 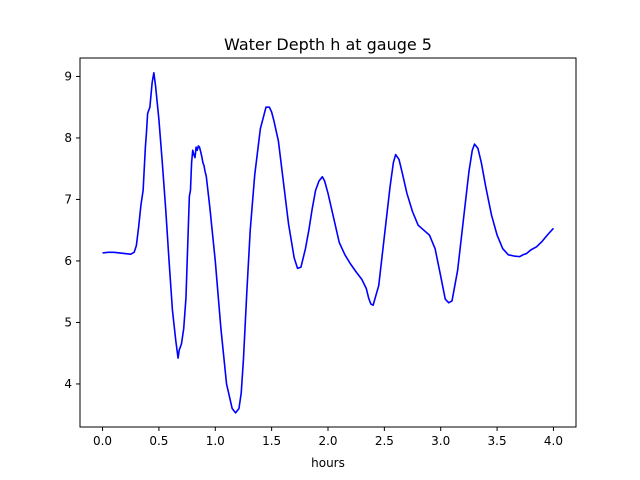 What do you see at coordinates (68, 322) in the screenshot?
I see `y-tick-label: 5` at bounding box center [68, 322].